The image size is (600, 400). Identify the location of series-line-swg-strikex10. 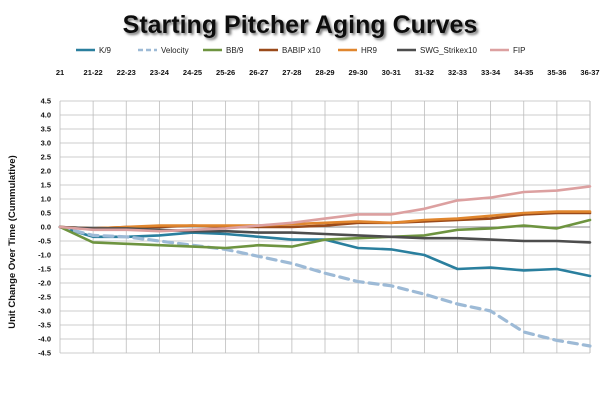
(325, 234).